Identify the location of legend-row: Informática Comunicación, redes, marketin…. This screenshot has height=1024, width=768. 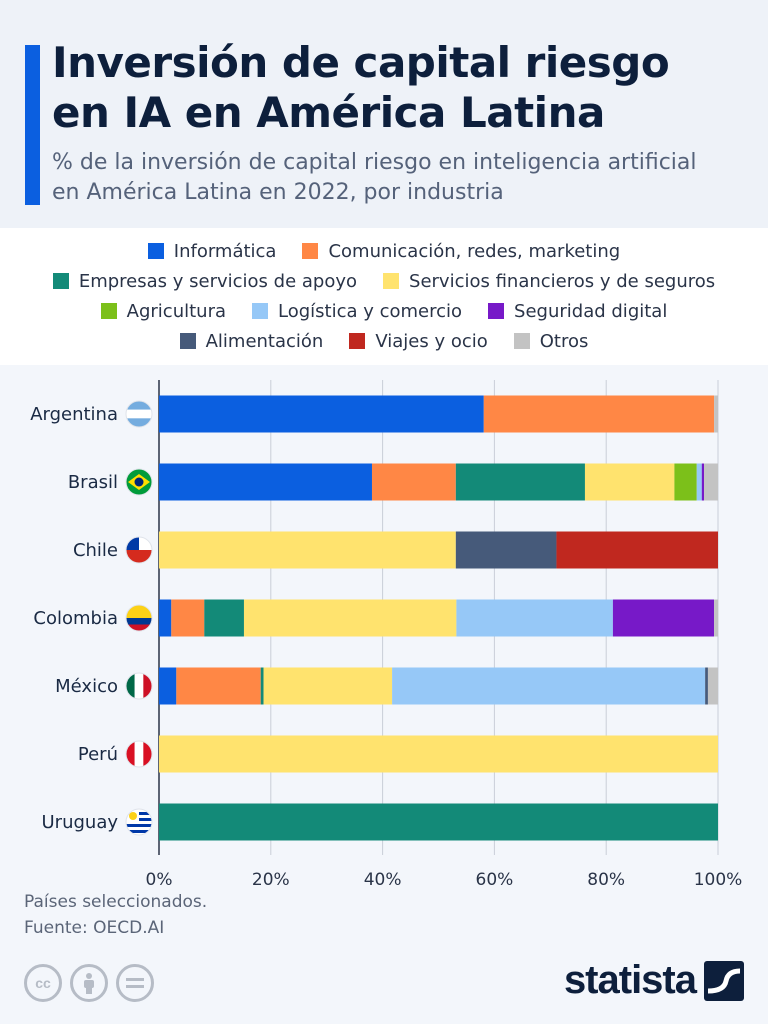
(384, 251).